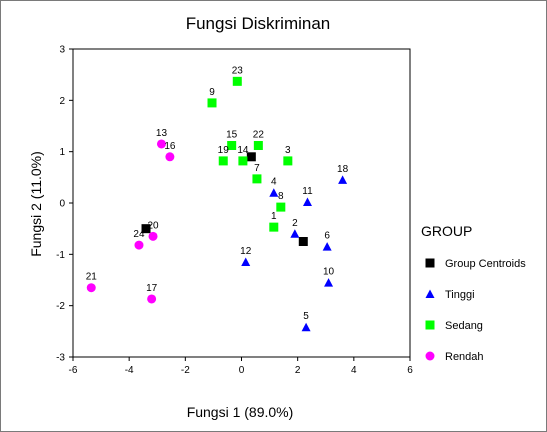 The image size is (547, 432). Describe the element at coordinates (36, 204) in the screenshot. I see `y-axis-label: Fungsi 2 (11.0%)` at that location.